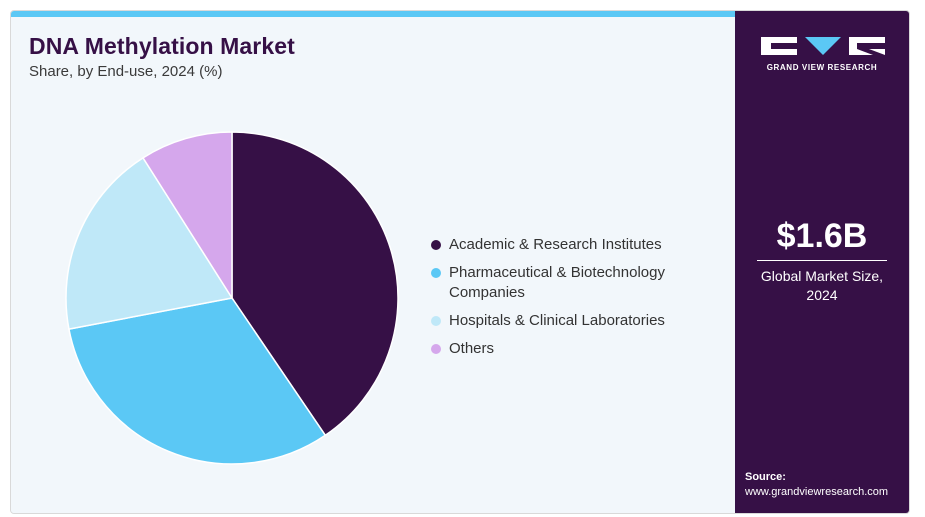 This screenshot has height=517, width=925. What do you see at coordinates (557, 282) in the screenshot?
I see `legend-label: Pharmaceutical & Biotechnology Companies` at bounding box center [557, 282].